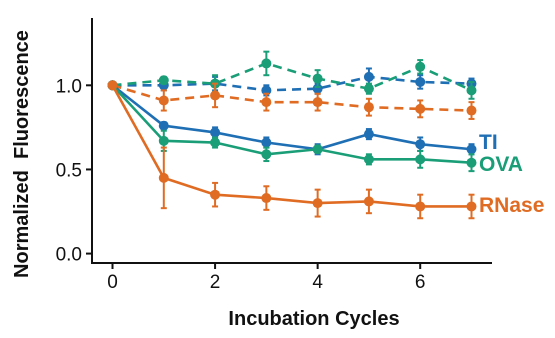 This screenshot has width=555, height=338. I want to click on series-label-ti: TI, so click(488, 142).